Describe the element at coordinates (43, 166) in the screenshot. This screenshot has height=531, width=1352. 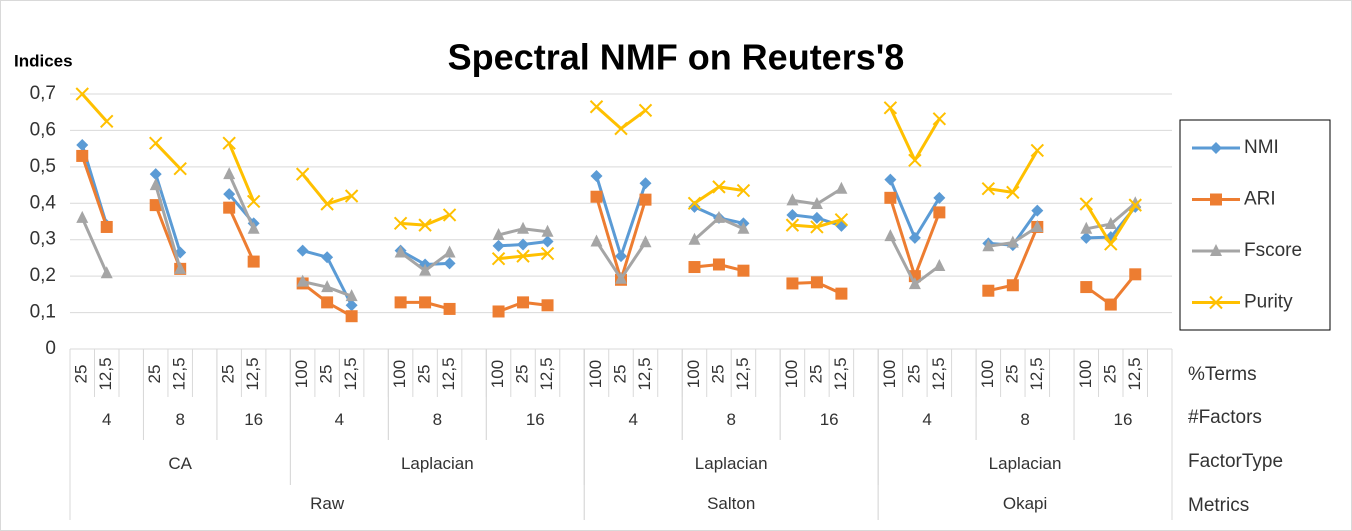
I see `y-tick-label: 0,5` at that location.